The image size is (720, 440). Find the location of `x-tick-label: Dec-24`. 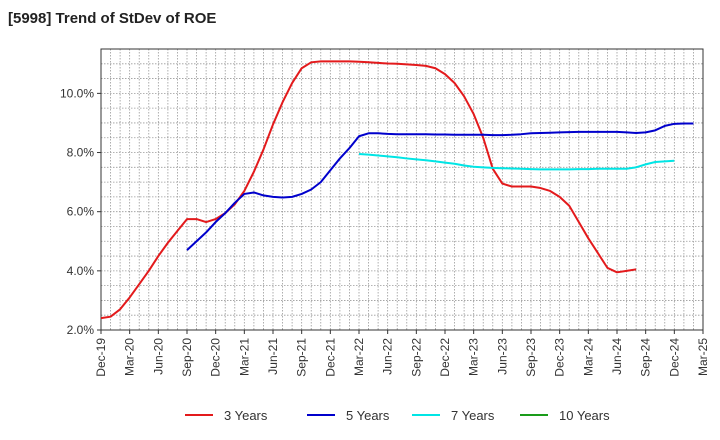

x-tick-label: Dec-24 is located at coordinates (674, 357).